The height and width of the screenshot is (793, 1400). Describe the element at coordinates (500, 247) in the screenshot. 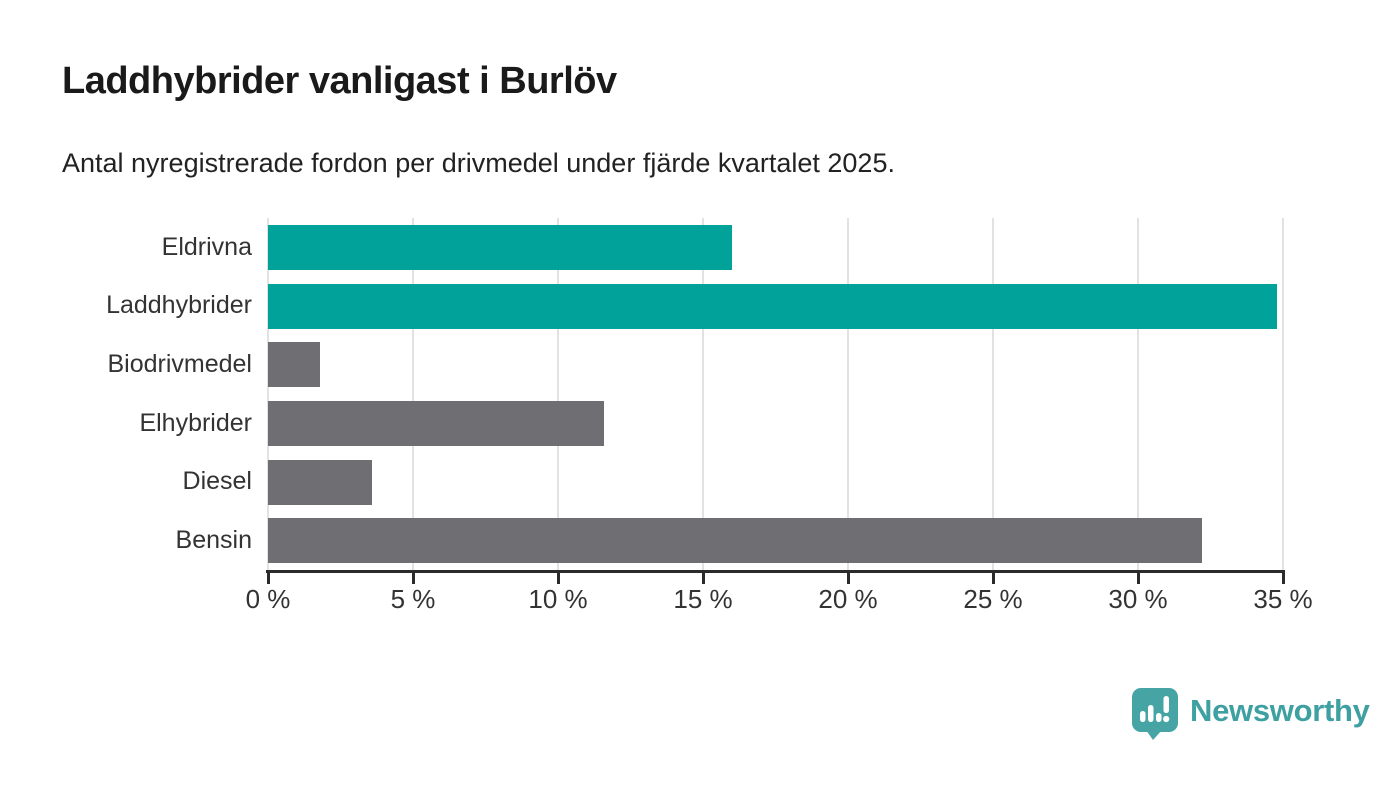

I see `bar-eldrivna` at that location.